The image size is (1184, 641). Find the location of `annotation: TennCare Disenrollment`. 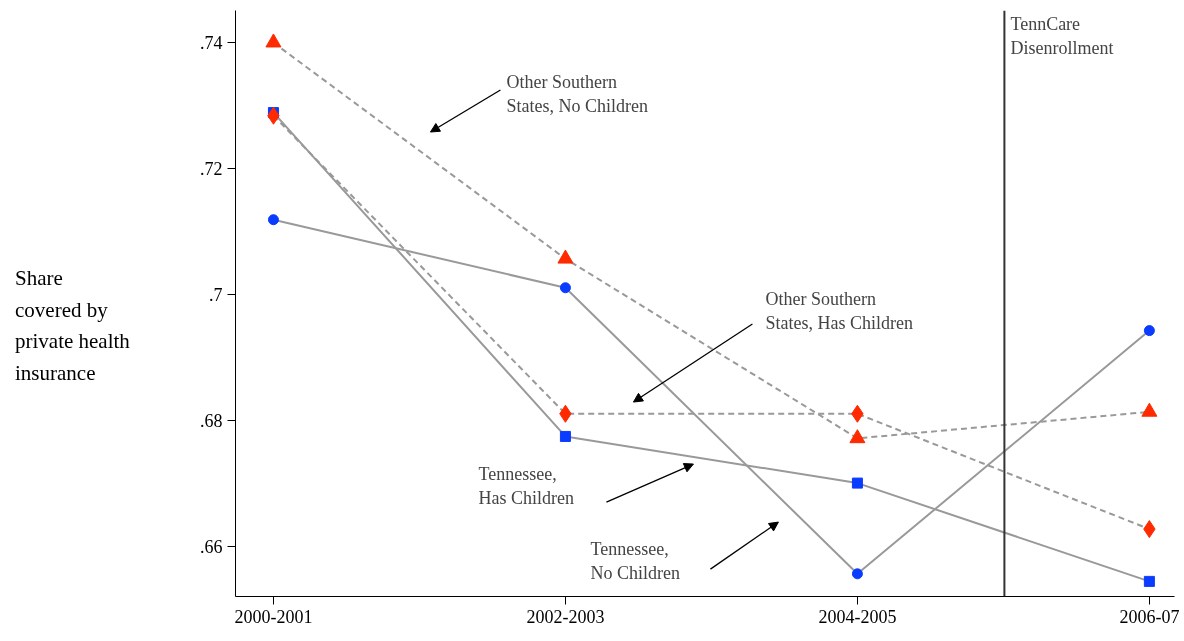

annotation: TennCare Disenrollment is located at coordinates (1062, 36).